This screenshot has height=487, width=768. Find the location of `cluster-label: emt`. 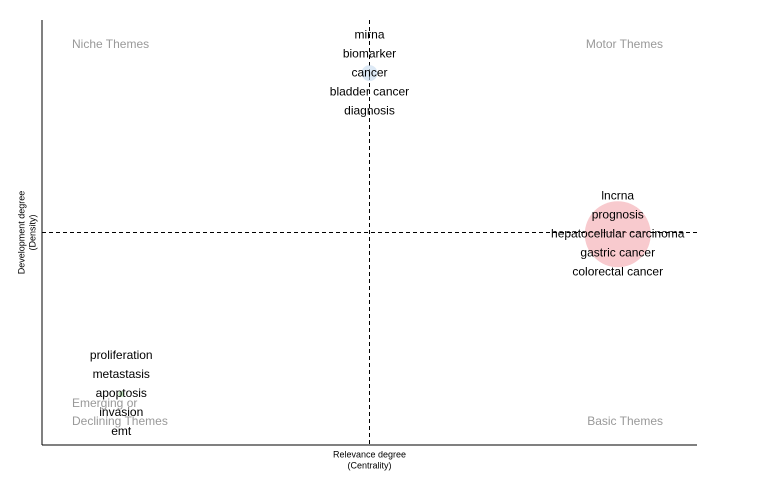

cluster-label: emt is located at coordinates (121, 431).